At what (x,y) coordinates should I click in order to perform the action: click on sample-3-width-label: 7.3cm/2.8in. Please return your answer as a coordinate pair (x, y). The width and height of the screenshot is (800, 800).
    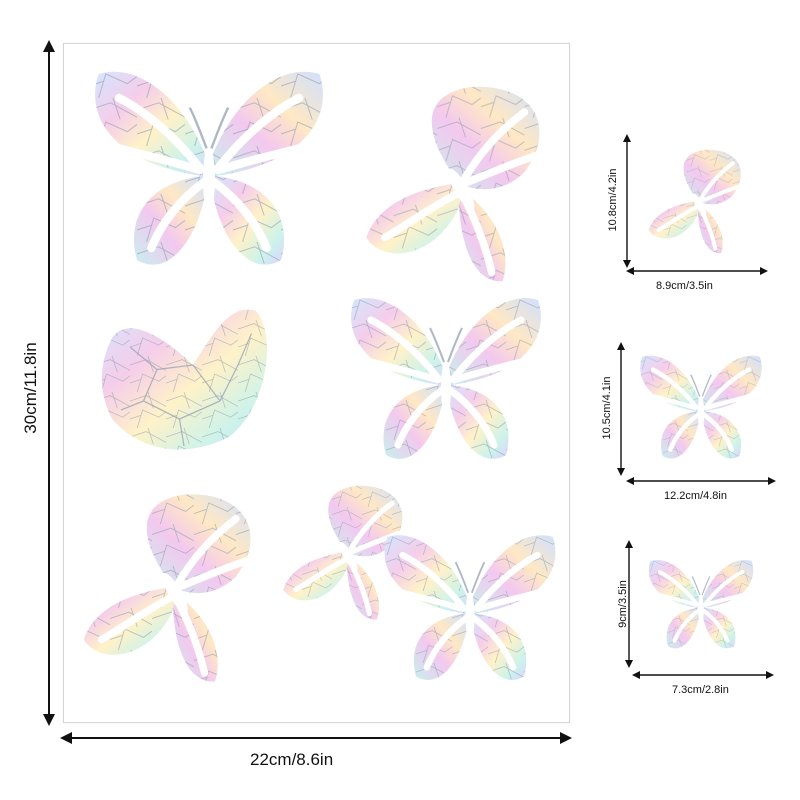
    Looking at the image, I should click on (700, 690).